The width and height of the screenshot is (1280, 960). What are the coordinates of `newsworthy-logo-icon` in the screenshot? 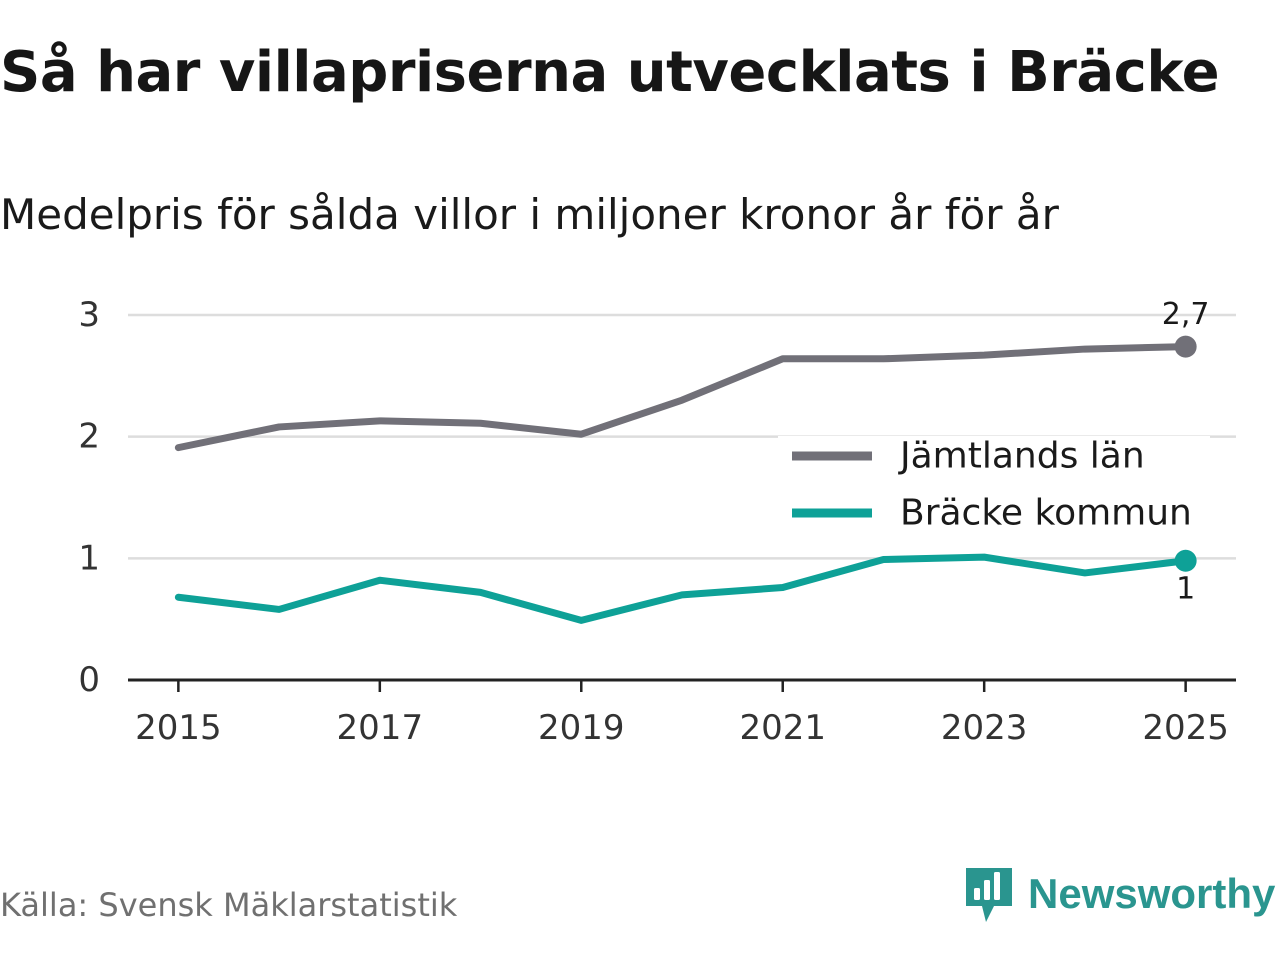 It's located at (989, 895).